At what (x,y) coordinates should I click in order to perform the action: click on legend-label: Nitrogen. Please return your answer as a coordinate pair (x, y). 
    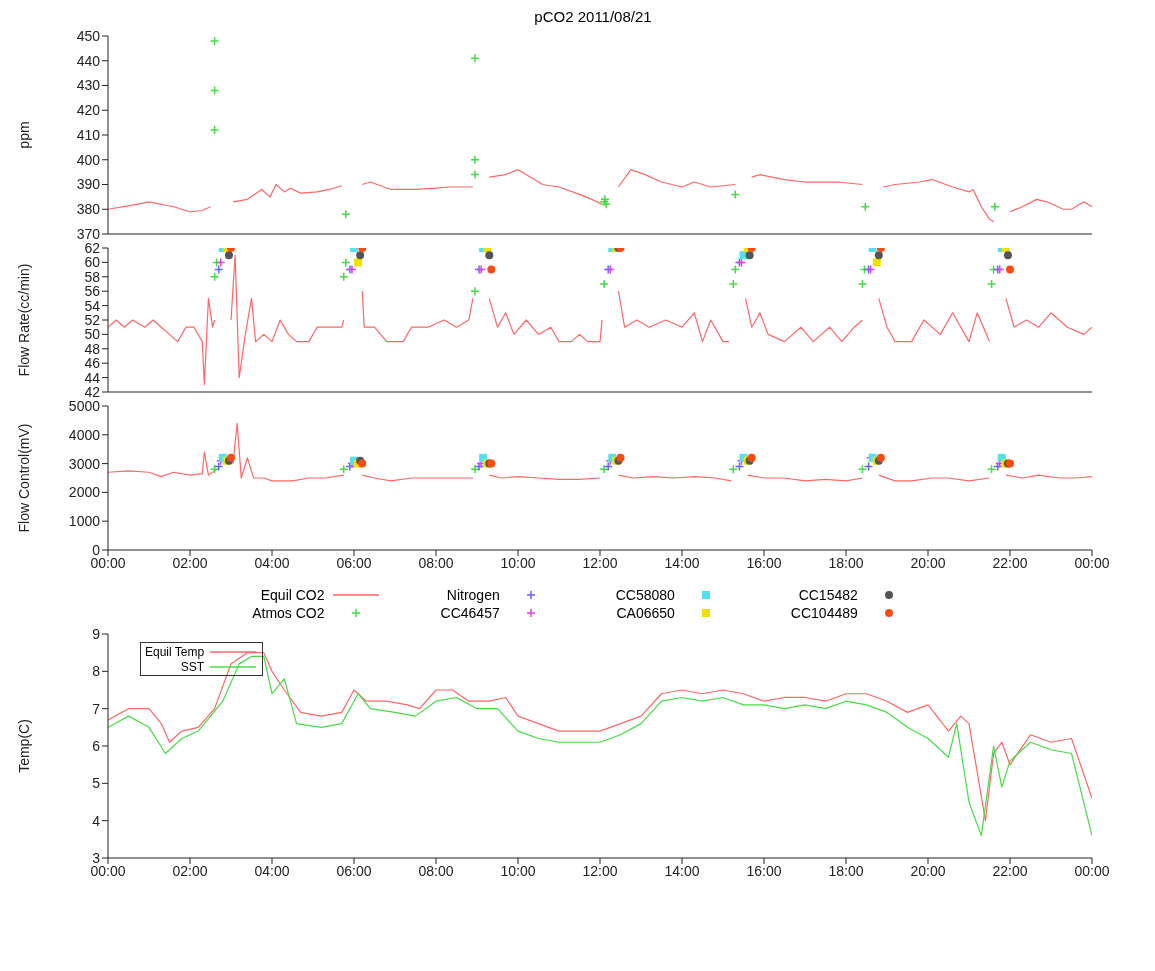
    Looking at the image, I should click on (473, 595).